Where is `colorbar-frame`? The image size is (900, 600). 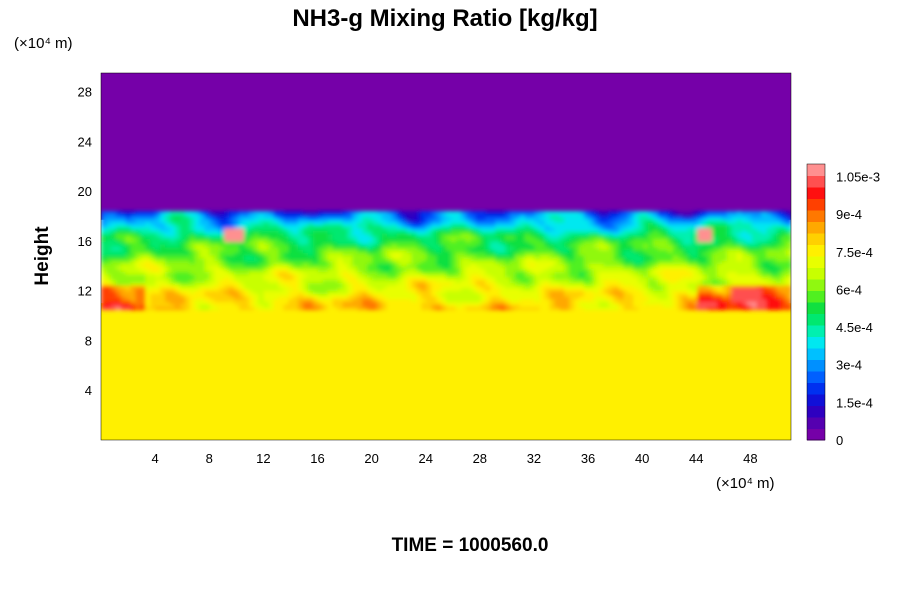
colorbar-frame is located at coordinates (816, 302).